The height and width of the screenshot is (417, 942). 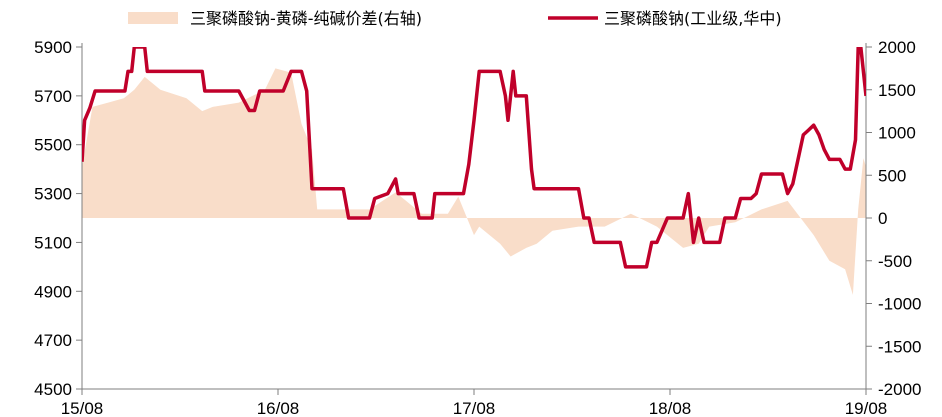 I want to click on right-tick-label: -1500, so click(x=899, y=346).